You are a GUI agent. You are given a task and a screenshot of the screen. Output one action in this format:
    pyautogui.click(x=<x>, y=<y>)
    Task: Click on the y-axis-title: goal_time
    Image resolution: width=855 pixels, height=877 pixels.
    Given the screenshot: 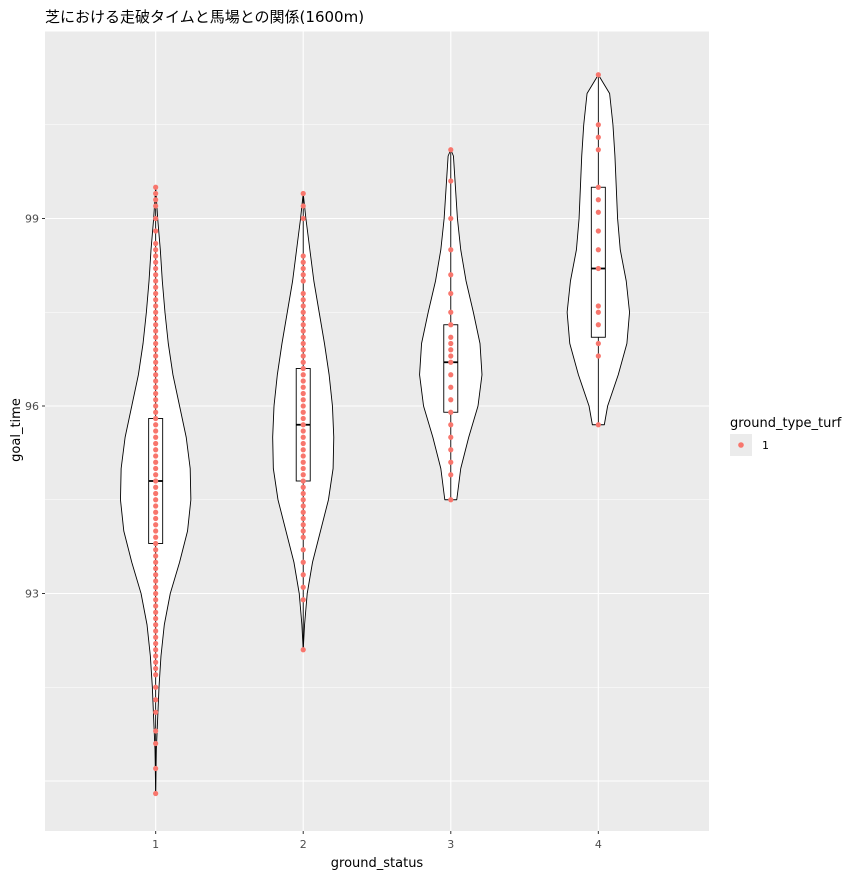 What is the action you would take?
    pyautogui.click(x=16, y=430)
    